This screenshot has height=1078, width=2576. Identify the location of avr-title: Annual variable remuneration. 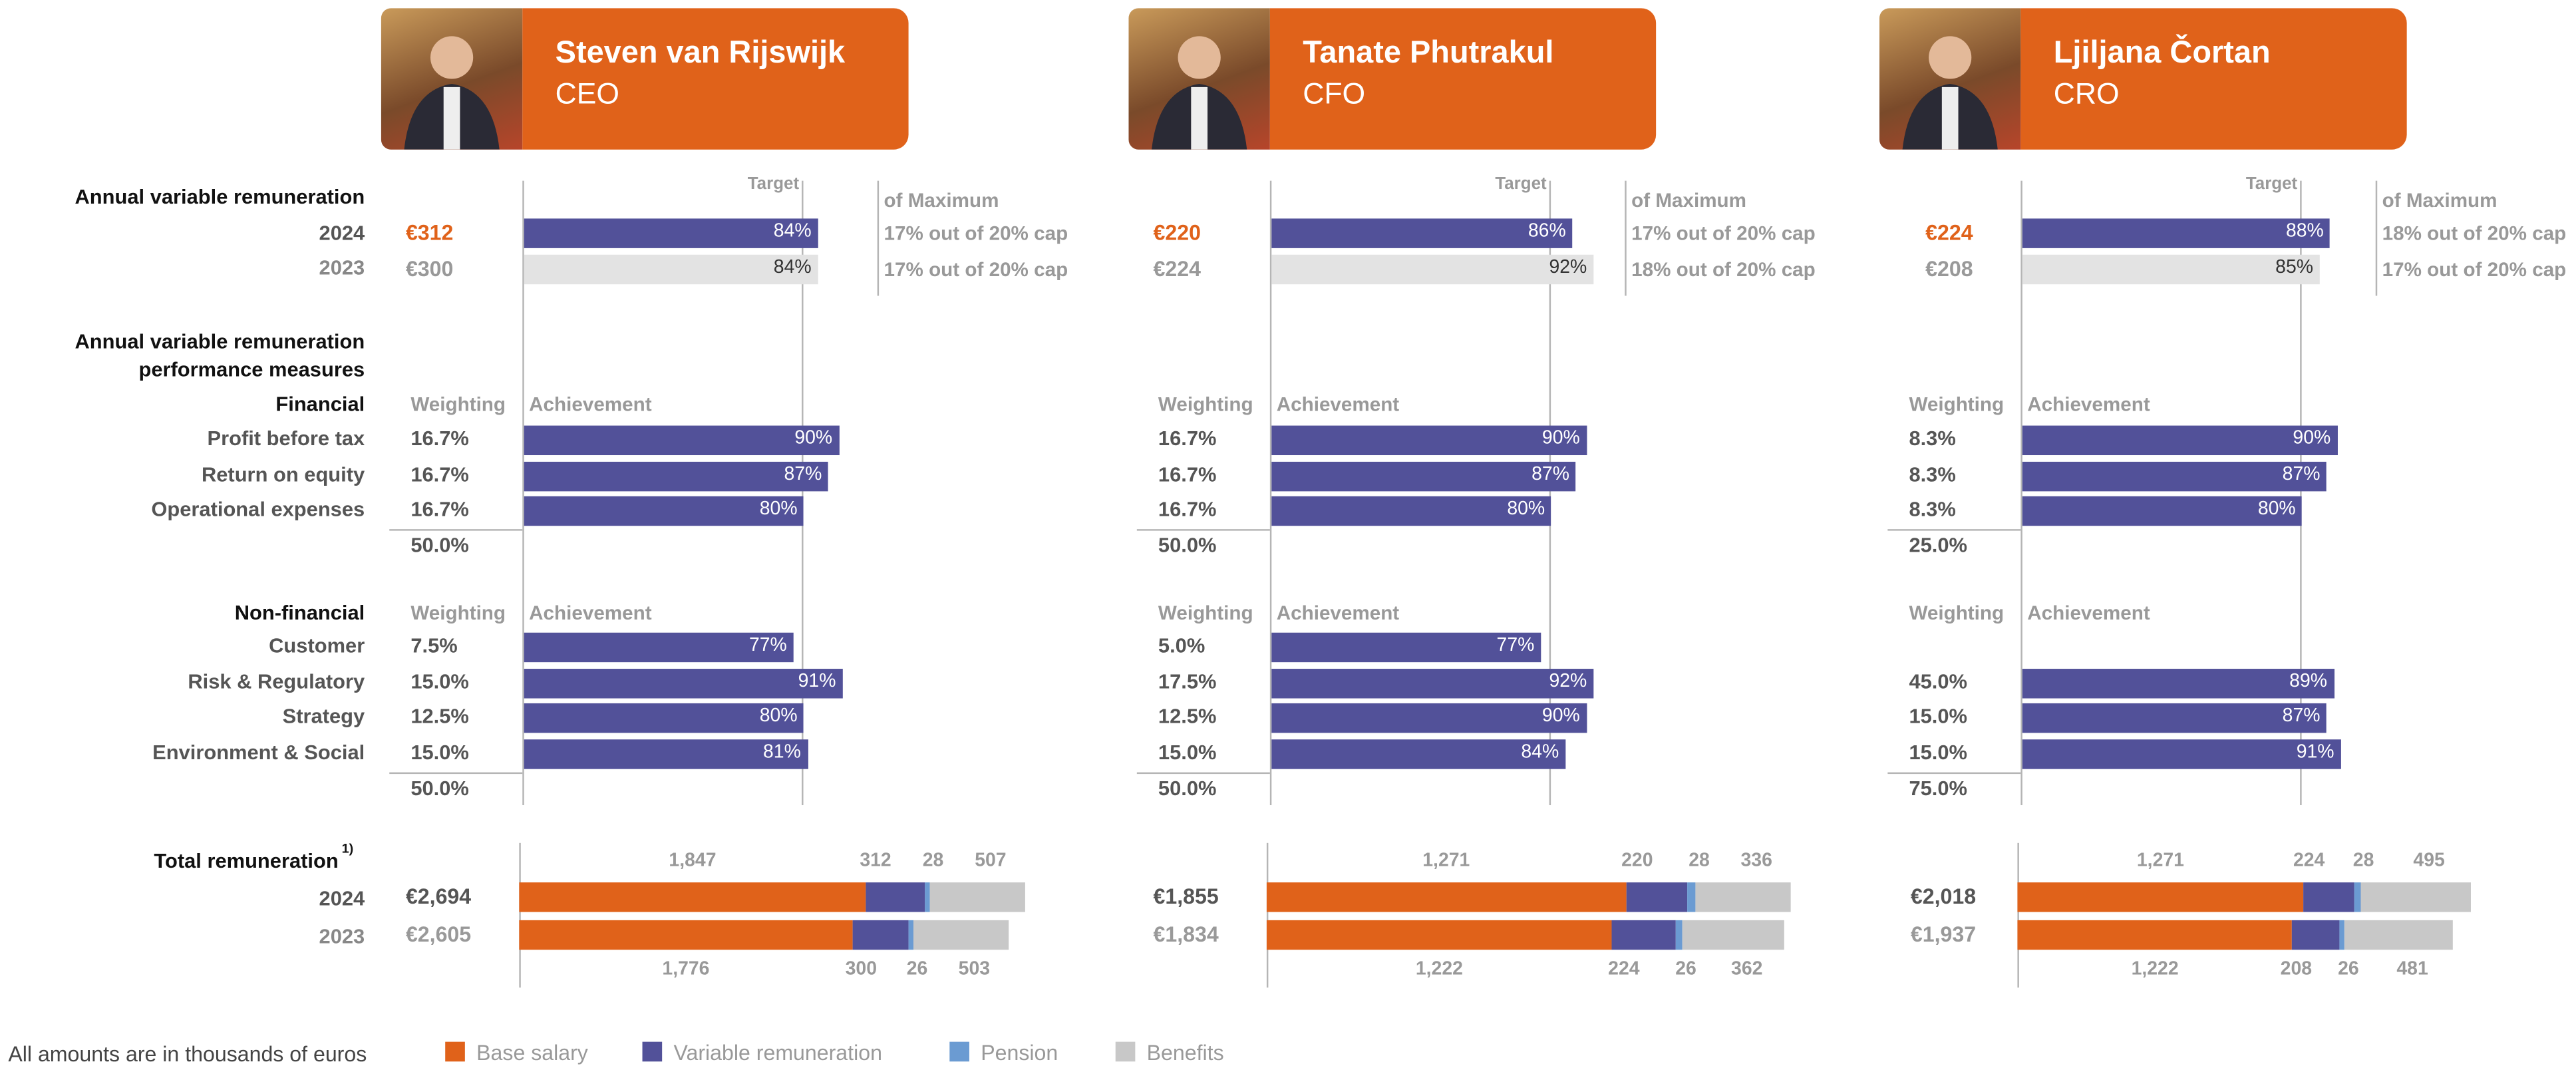
(220, 197).